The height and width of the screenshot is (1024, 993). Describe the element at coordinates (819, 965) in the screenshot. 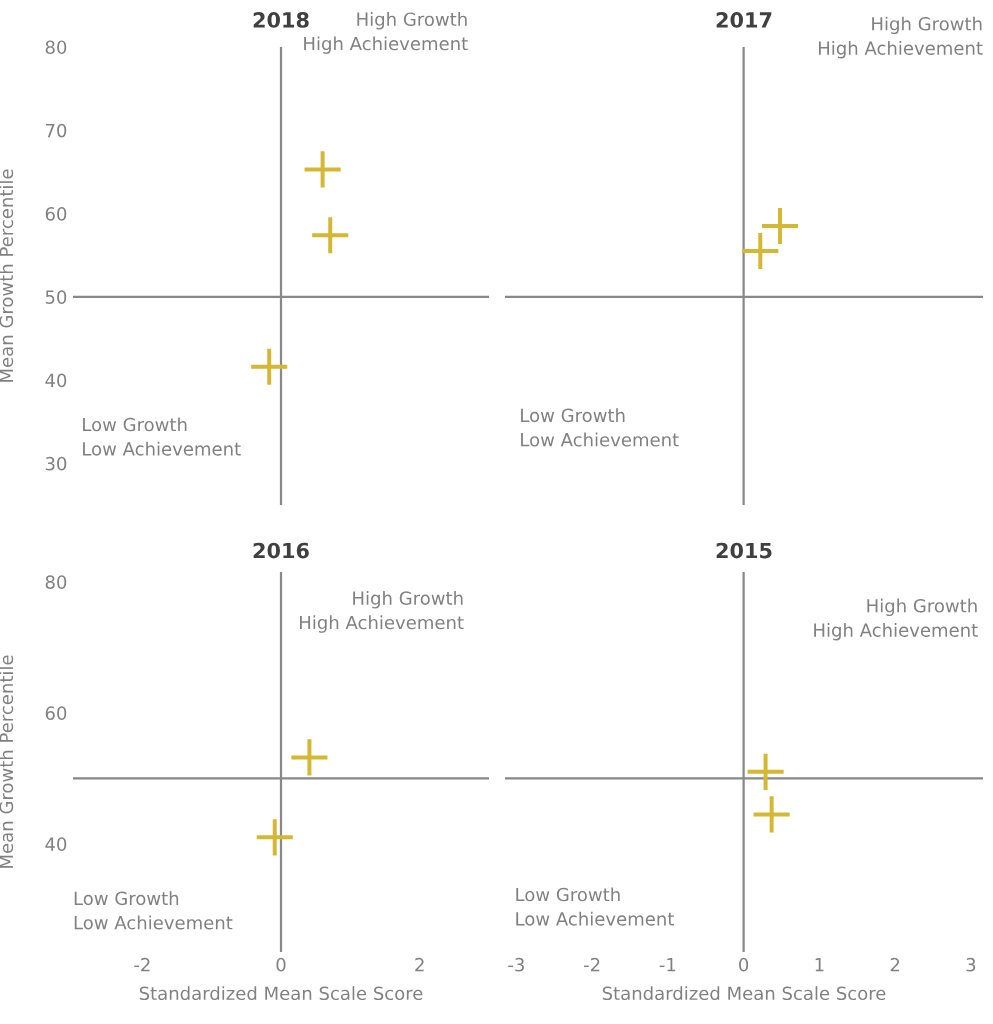

I see `x-tick-label: 1` at that location.